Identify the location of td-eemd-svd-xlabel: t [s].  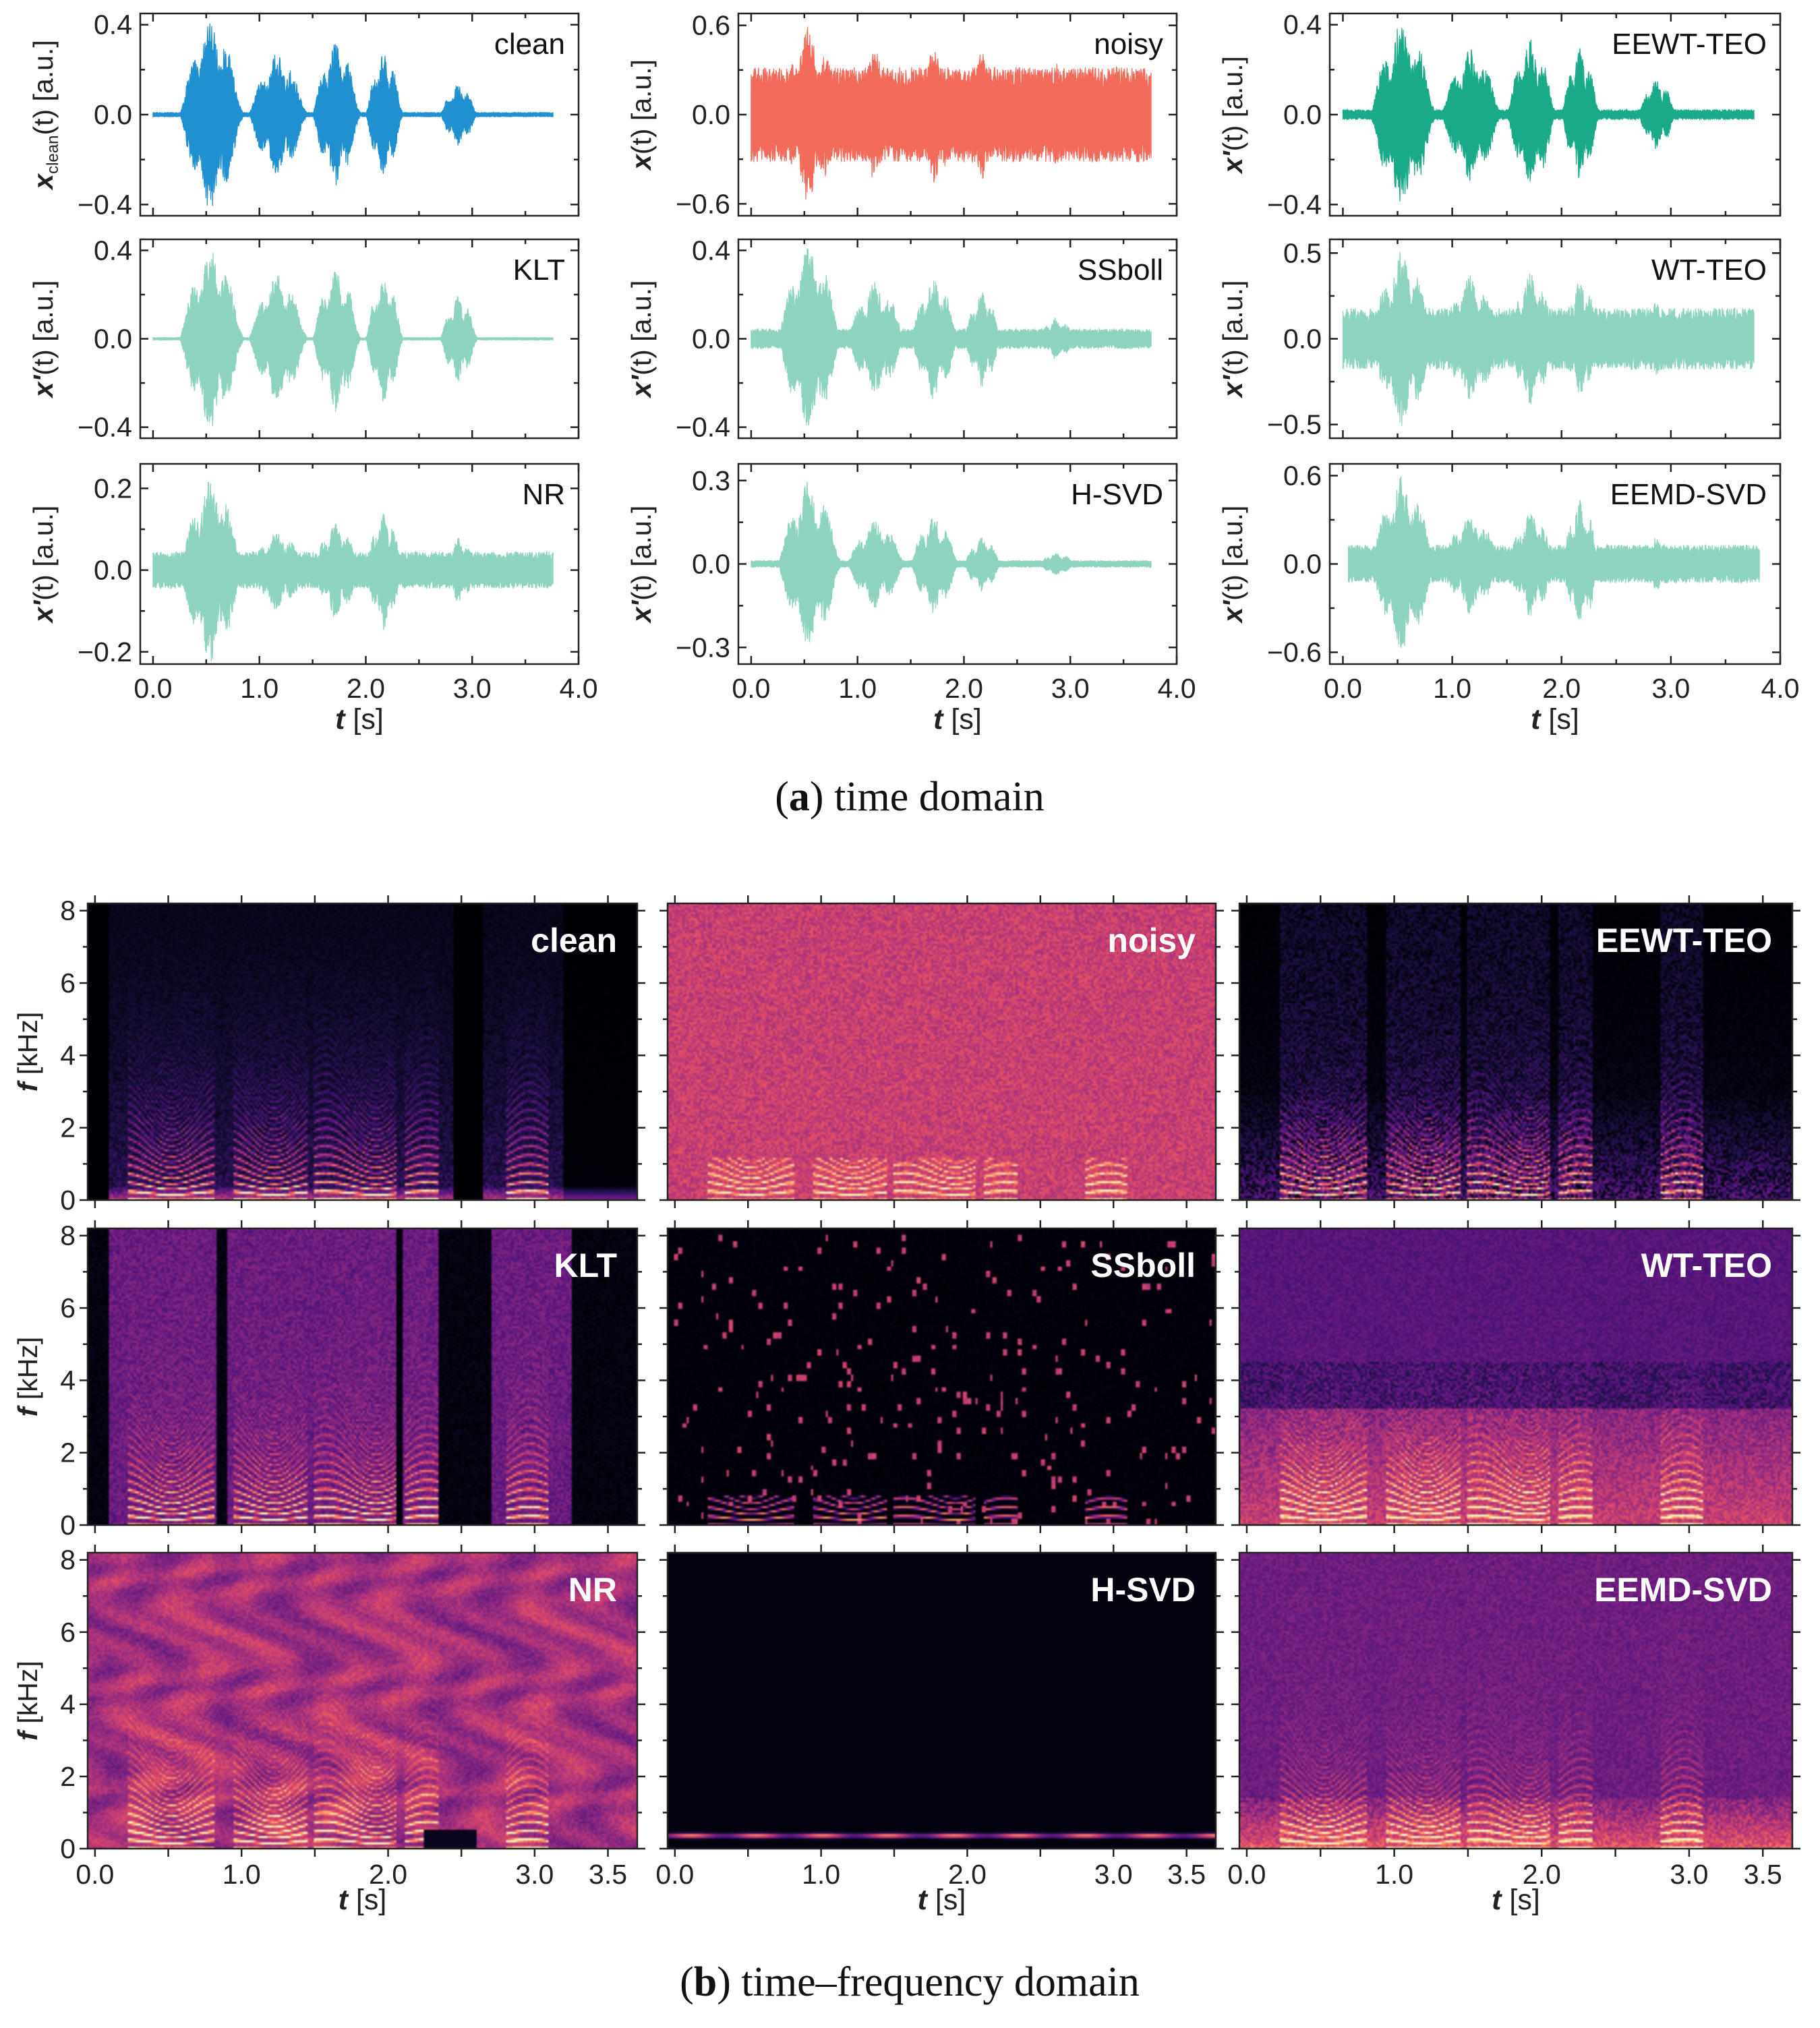
(1555, 719).